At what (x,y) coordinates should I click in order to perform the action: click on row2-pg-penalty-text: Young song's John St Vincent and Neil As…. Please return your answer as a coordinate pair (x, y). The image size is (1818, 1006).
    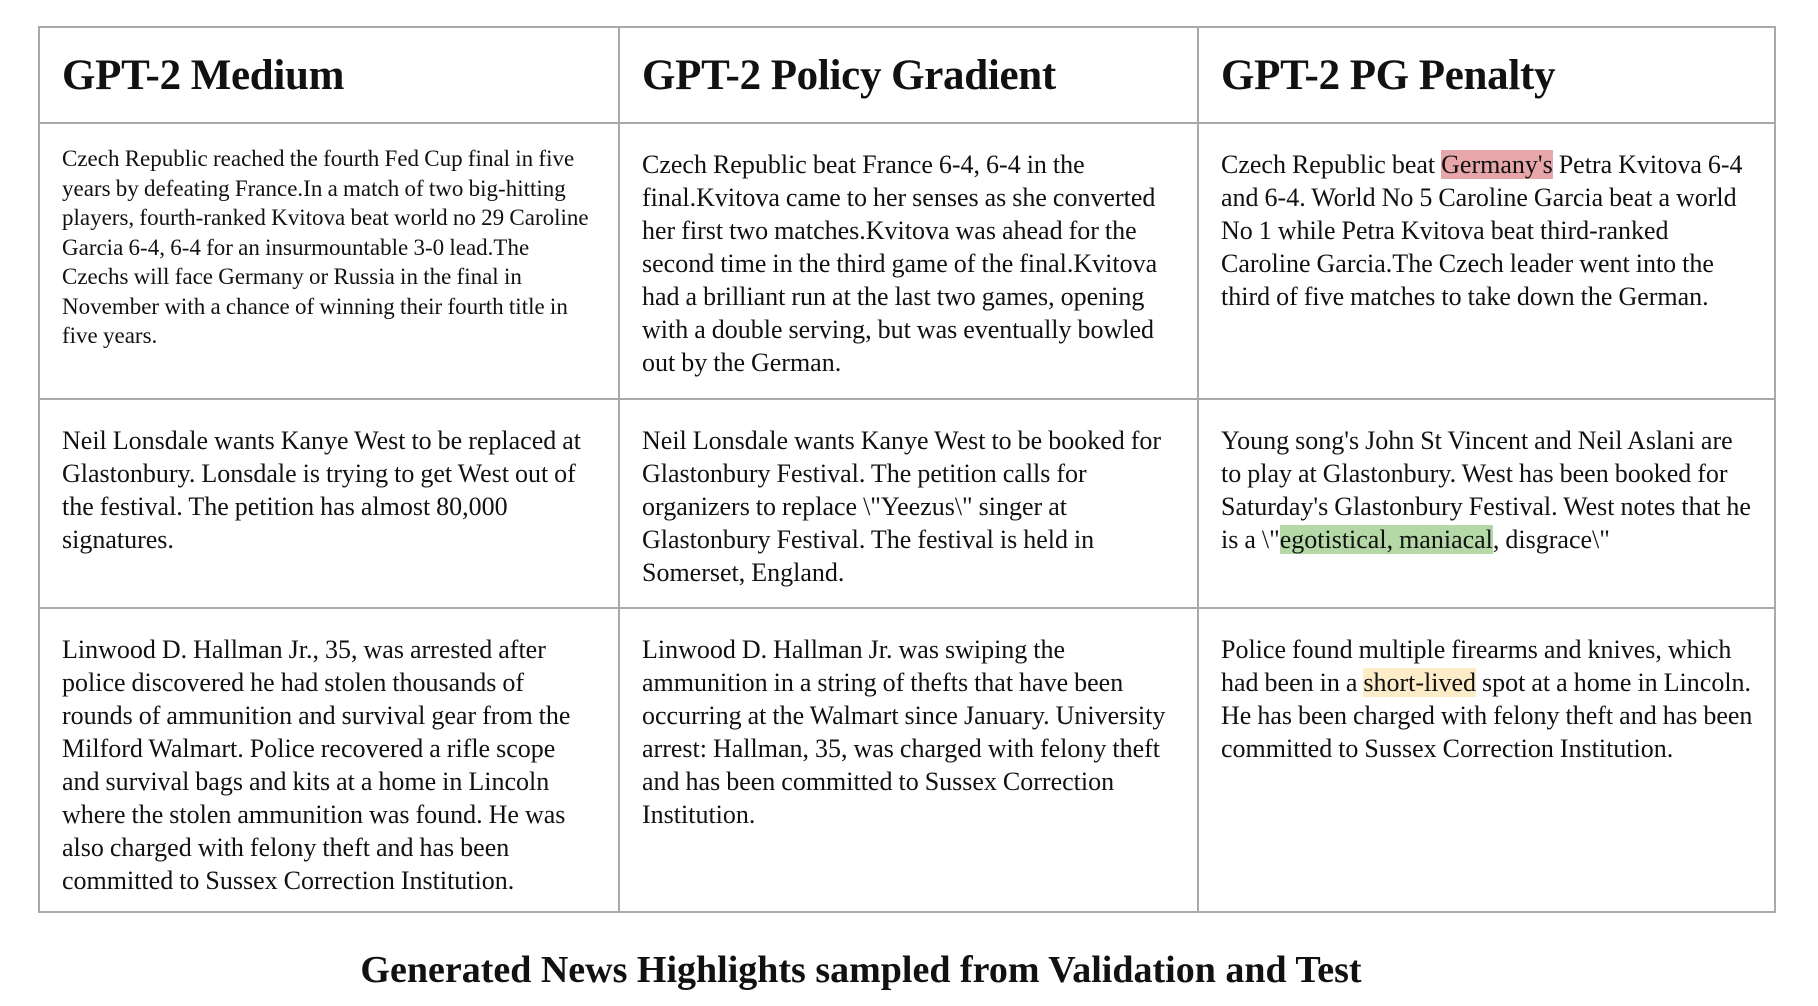
    Looking at the image, I should click on (1486, 504).